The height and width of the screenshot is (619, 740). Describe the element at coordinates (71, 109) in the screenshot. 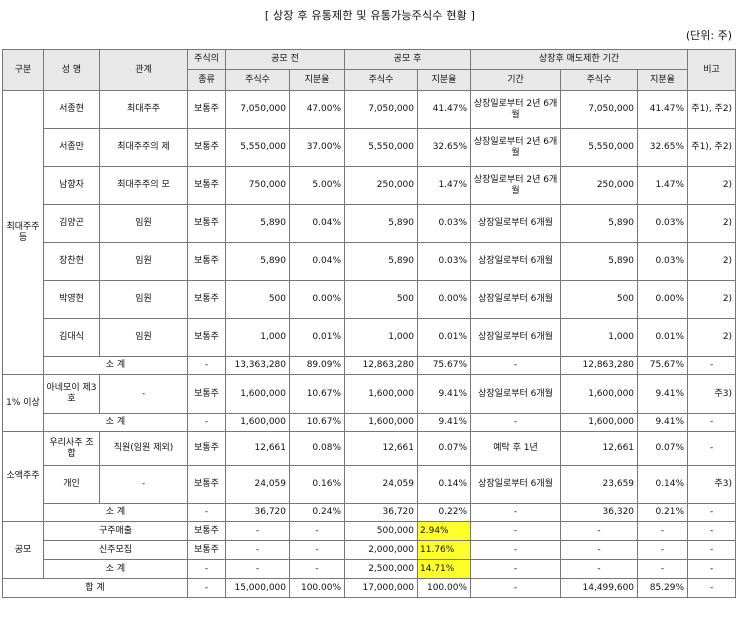

I see `cell-name: 서종현` at that location.